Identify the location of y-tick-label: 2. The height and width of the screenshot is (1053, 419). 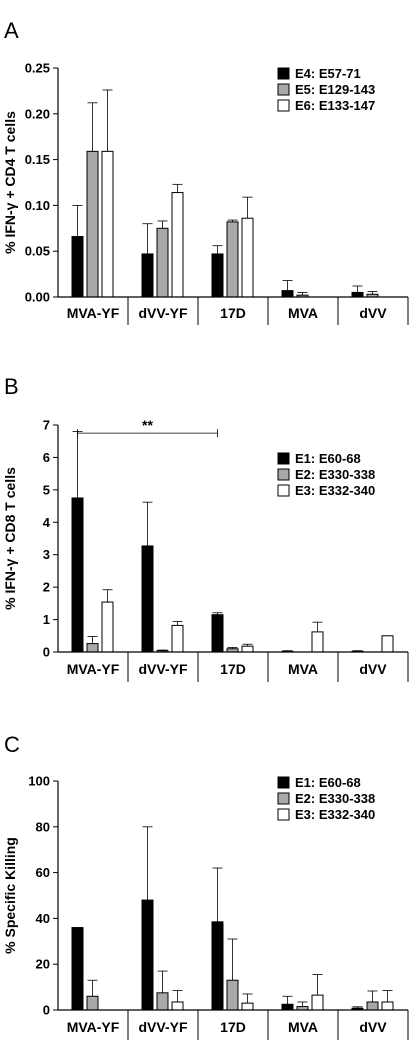
(46, 587).